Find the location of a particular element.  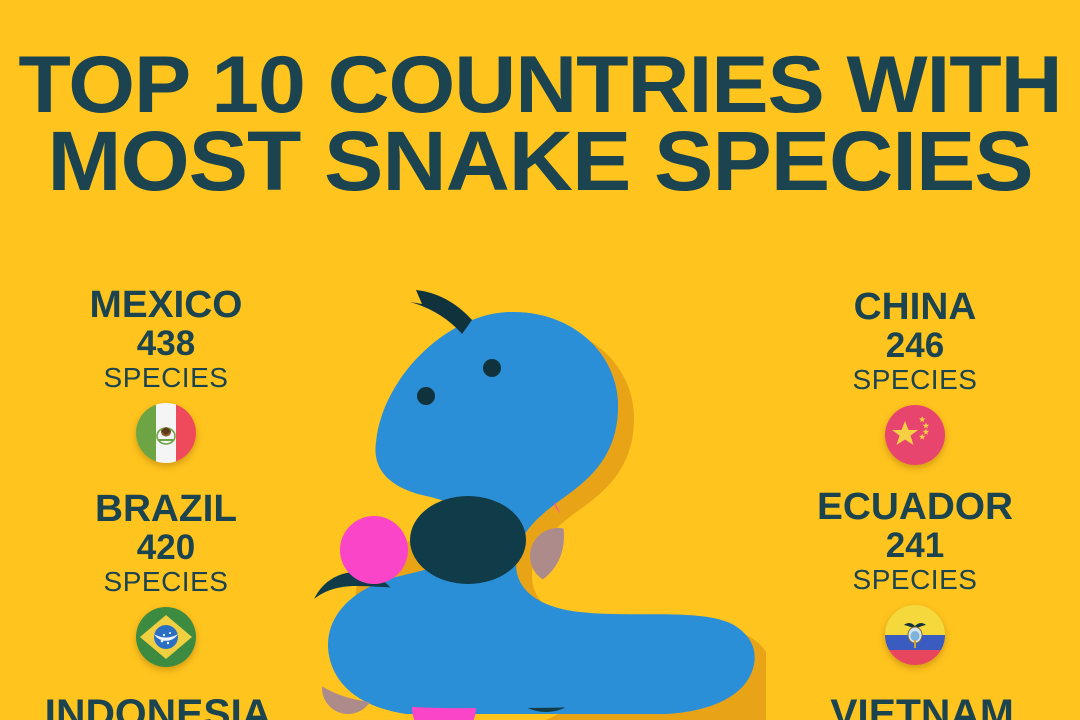

entry-mexico: MEXICO 438 SPECIES is located at coordinates (166, 374).